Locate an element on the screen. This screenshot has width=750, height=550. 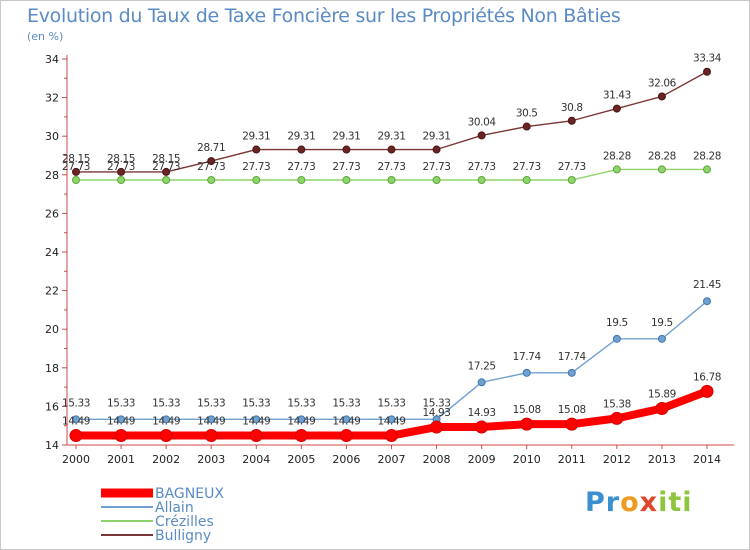
y-tick-label: 16 is located at coordinates (52, 406).